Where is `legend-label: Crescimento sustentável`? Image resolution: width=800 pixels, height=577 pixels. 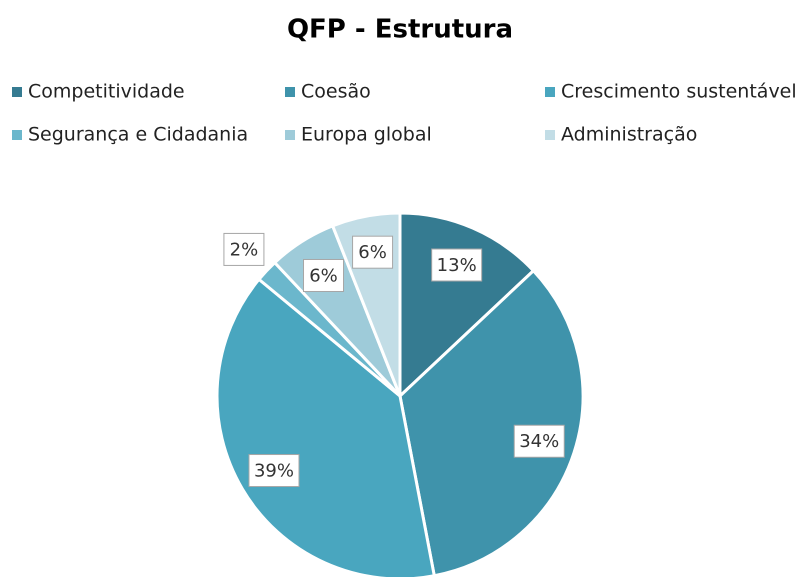 legend-label: Crescimento sustentável is located at coordinates (679, 92).